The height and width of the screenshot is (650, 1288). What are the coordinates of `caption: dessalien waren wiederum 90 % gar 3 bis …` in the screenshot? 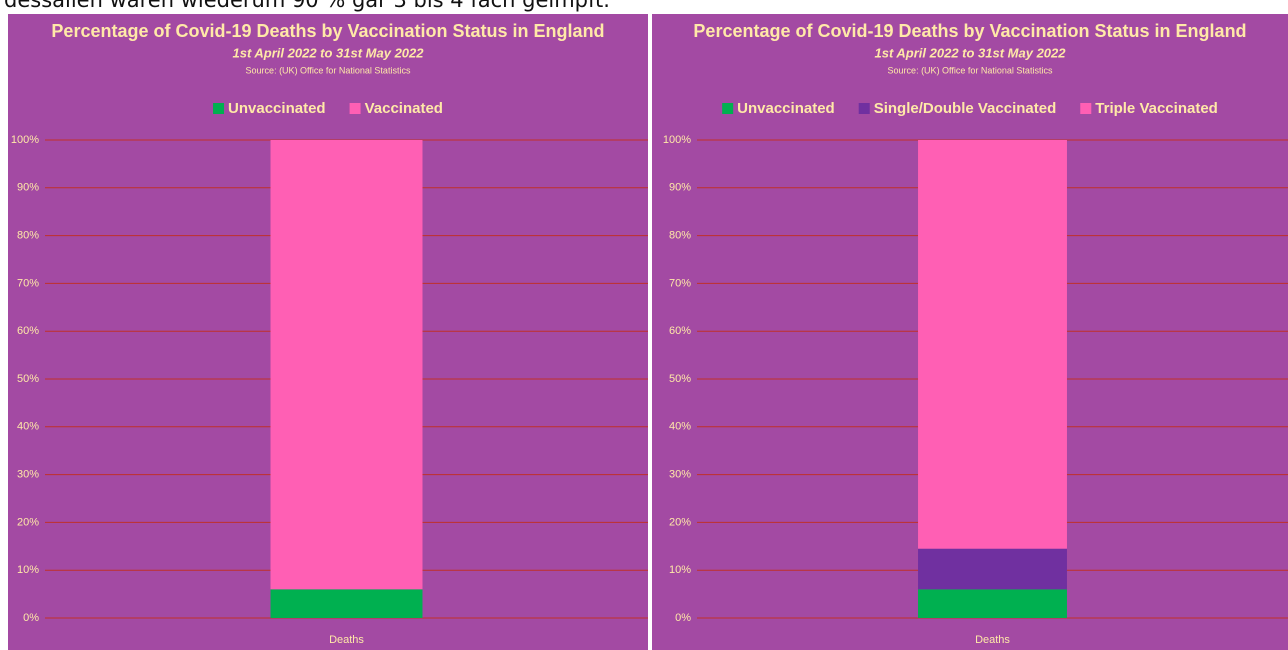 It's located at (307, 6).